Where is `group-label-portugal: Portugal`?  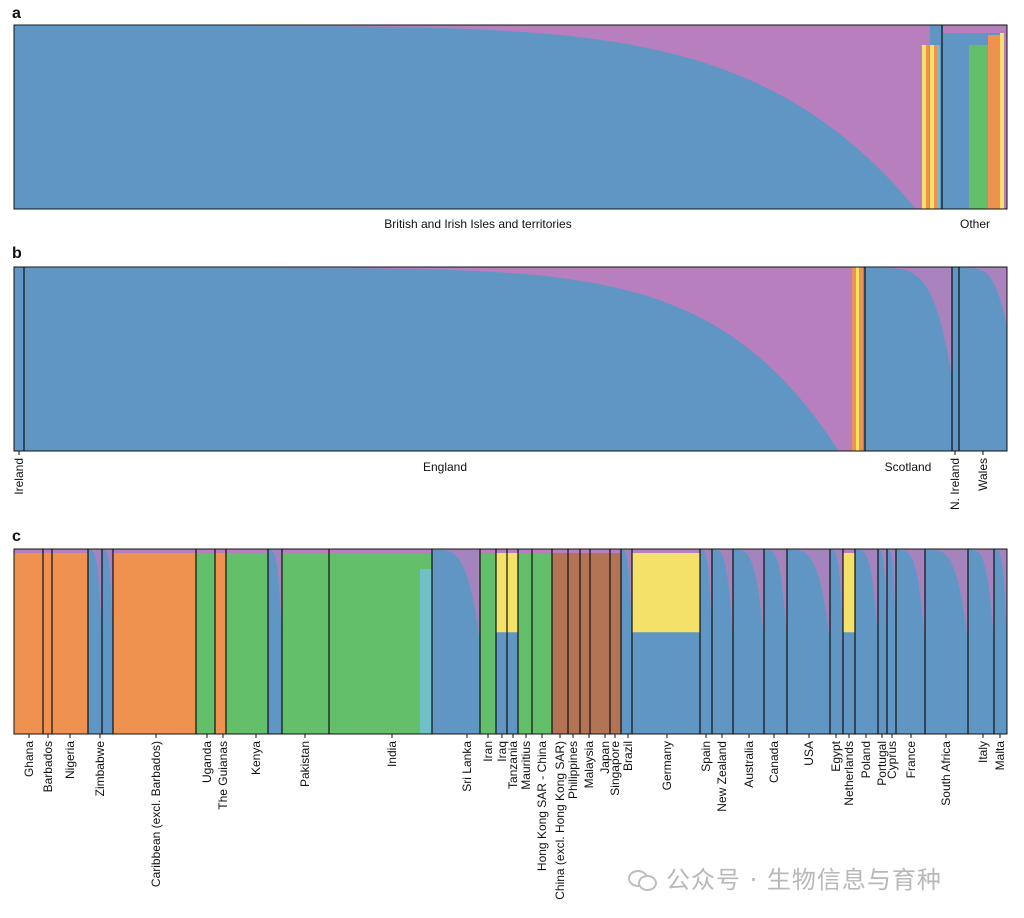 group-label-portugal: Portugal is located at coordinates (882, 763).